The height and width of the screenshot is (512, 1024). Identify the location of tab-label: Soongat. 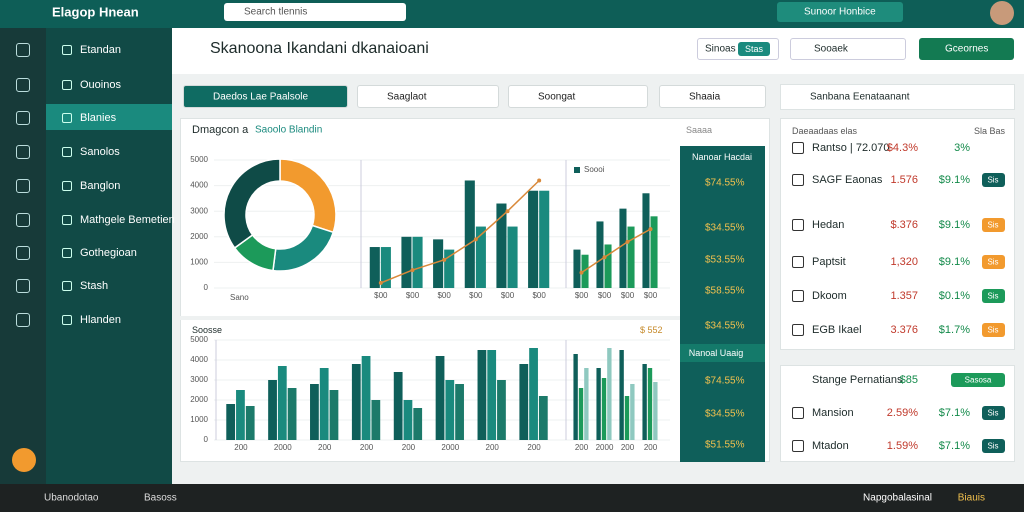
(557, 97).